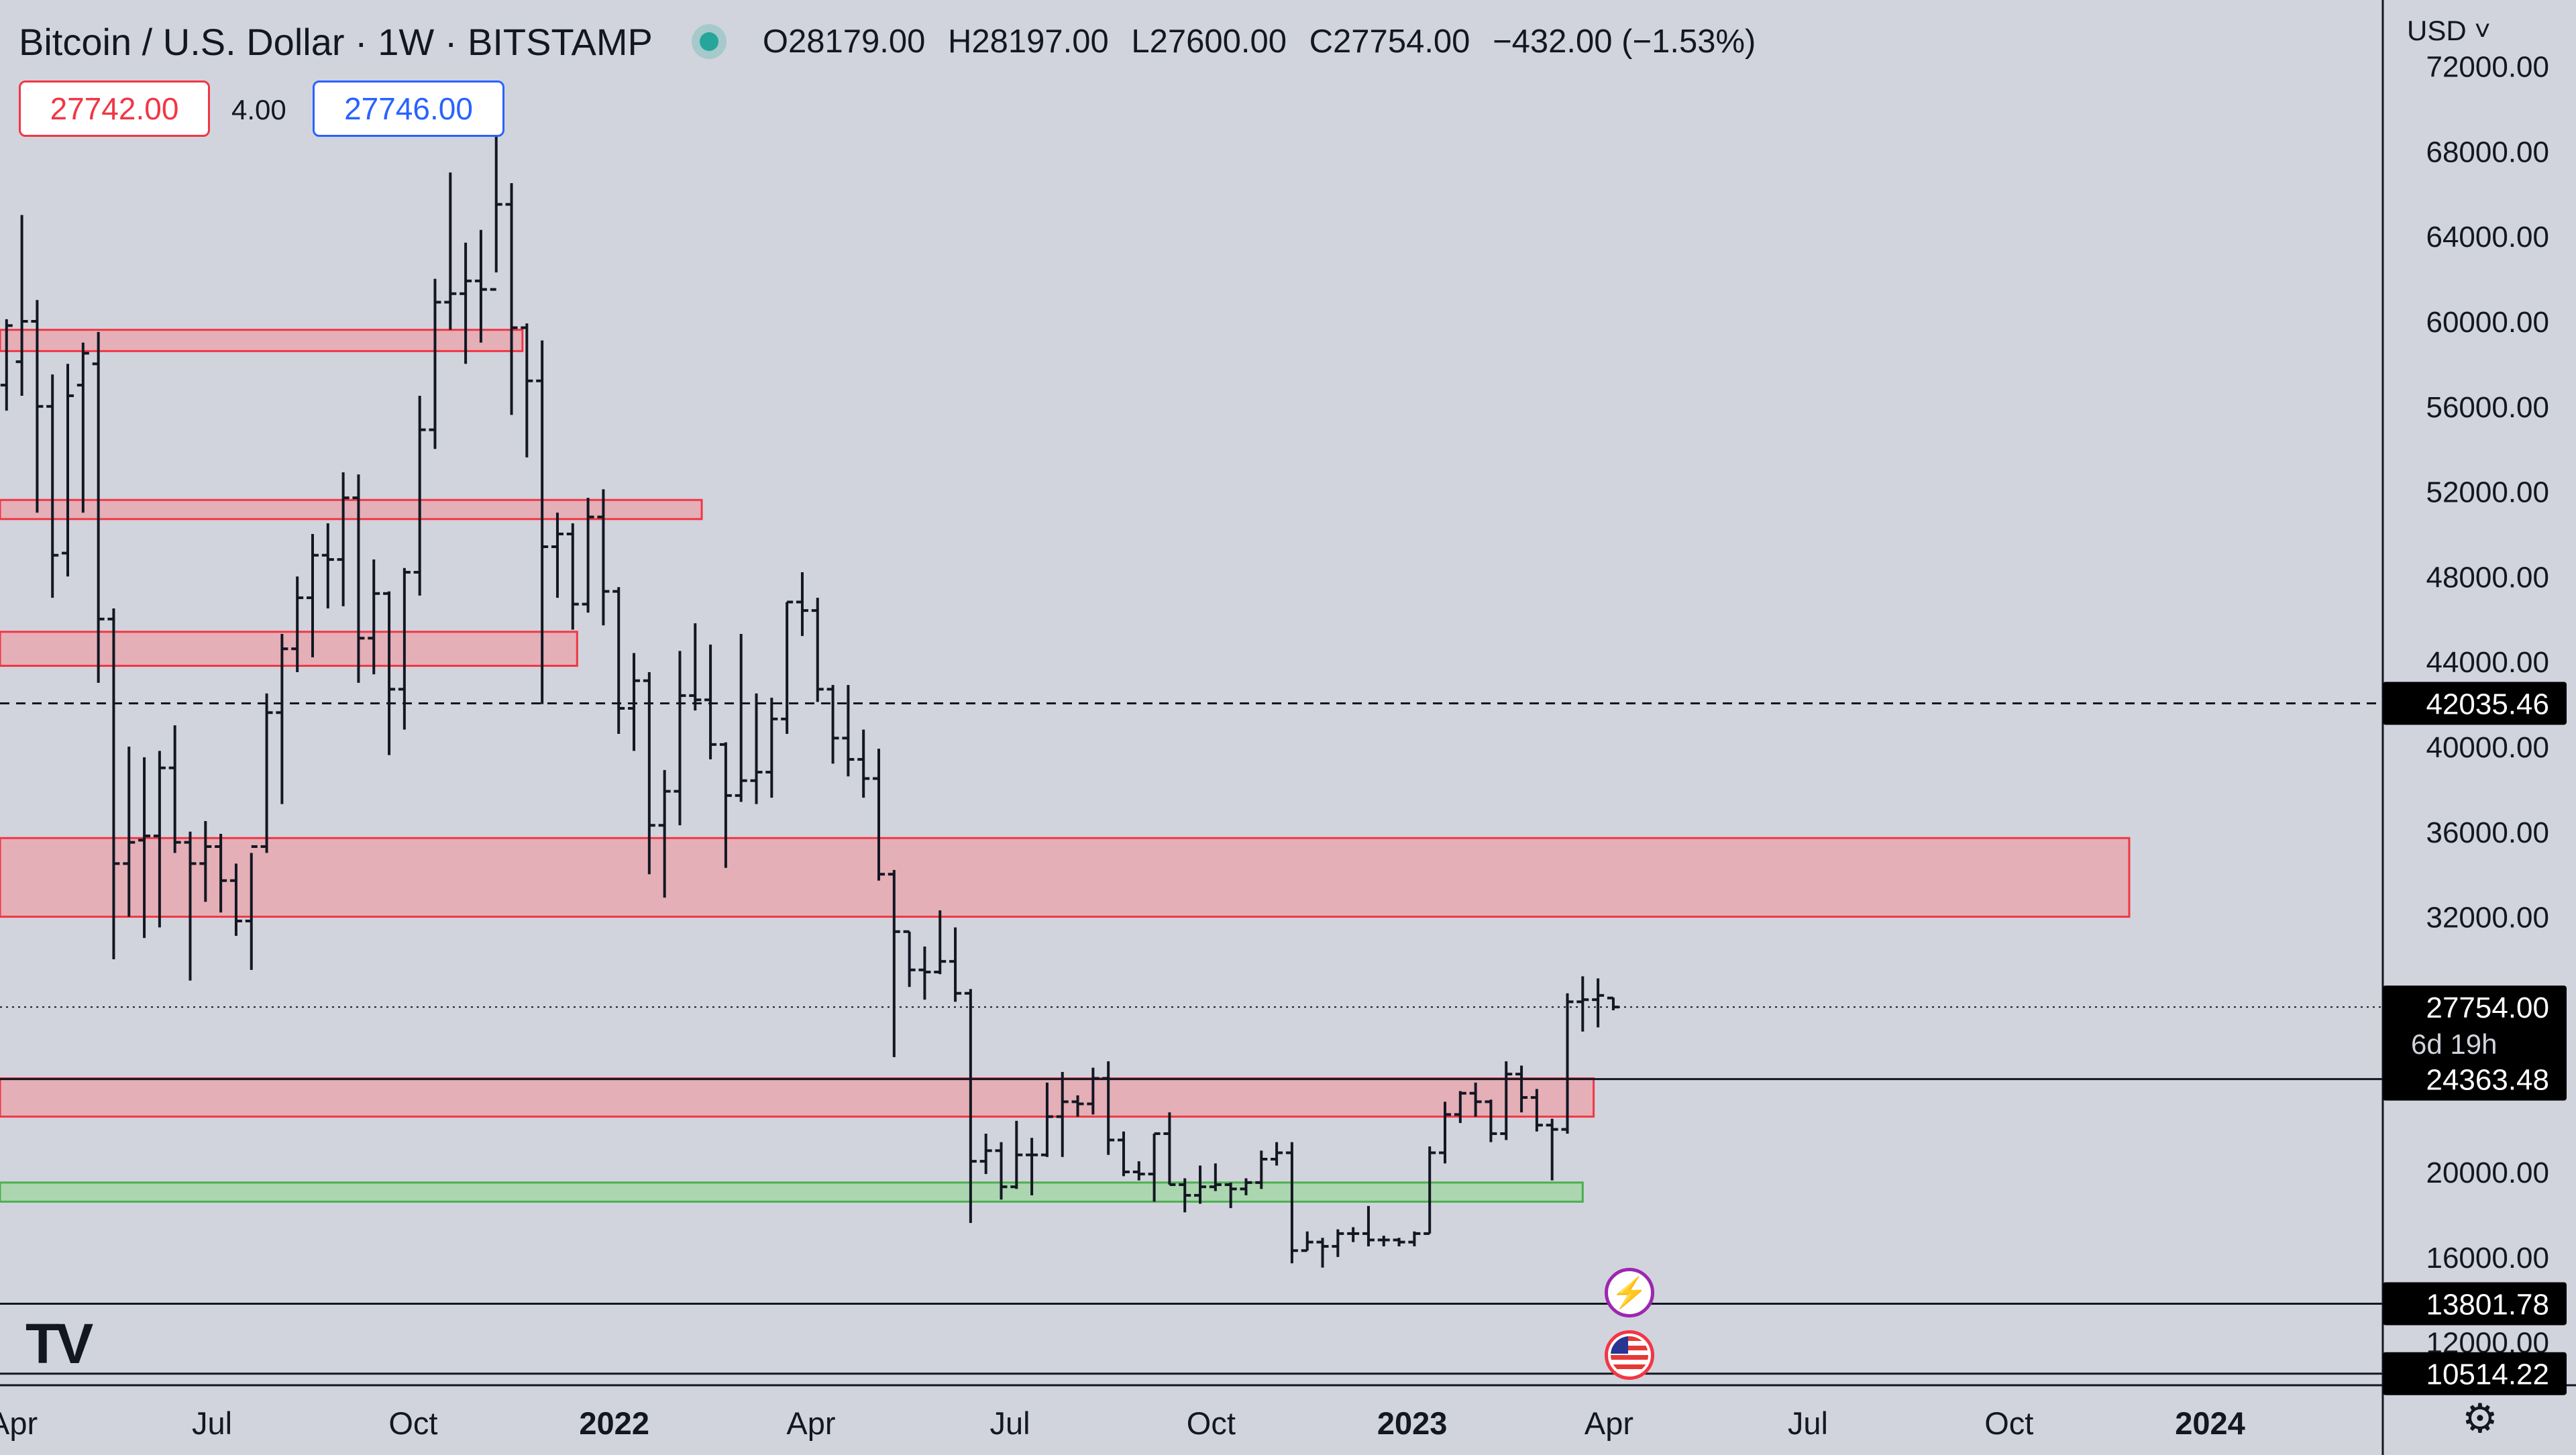 This screenshot has height=1455, width=2576. I want to click on x-tick-label: 2024, so click(2210, 1423).